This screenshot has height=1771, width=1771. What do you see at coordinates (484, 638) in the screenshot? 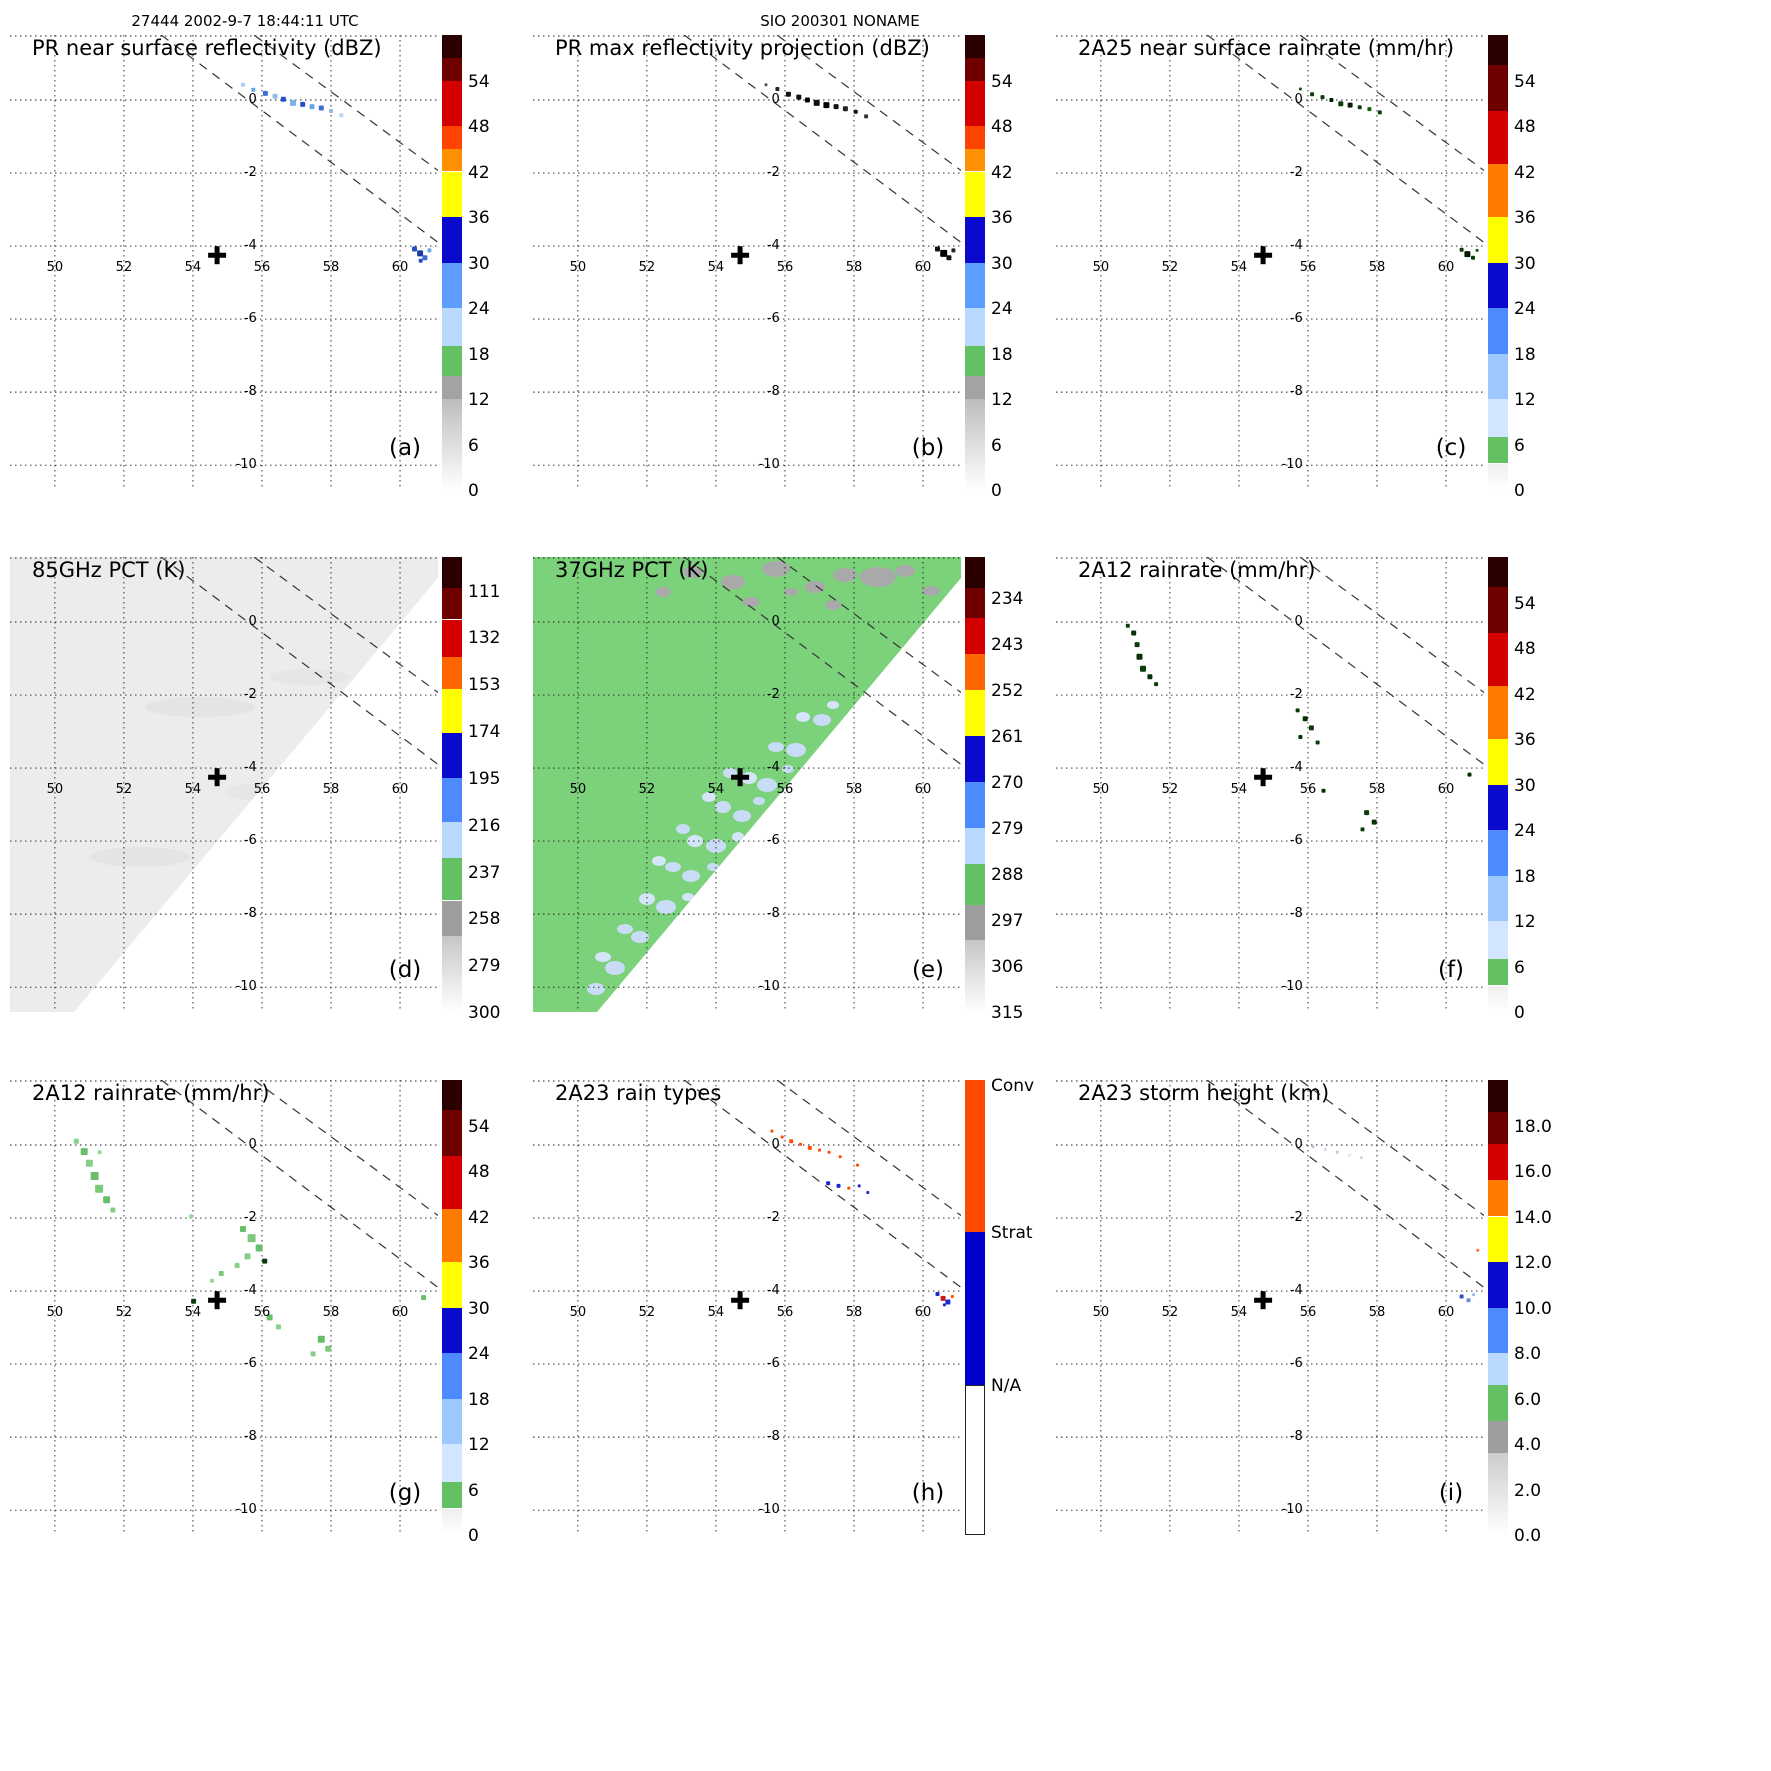
I see `colorbar-tick-label: 132` at bounding box center [484, 638].